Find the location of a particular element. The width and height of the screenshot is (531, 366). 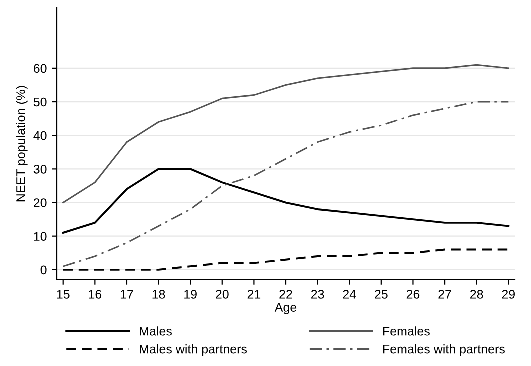

y-tick-label: 10 is located at coordinates (40, 236).